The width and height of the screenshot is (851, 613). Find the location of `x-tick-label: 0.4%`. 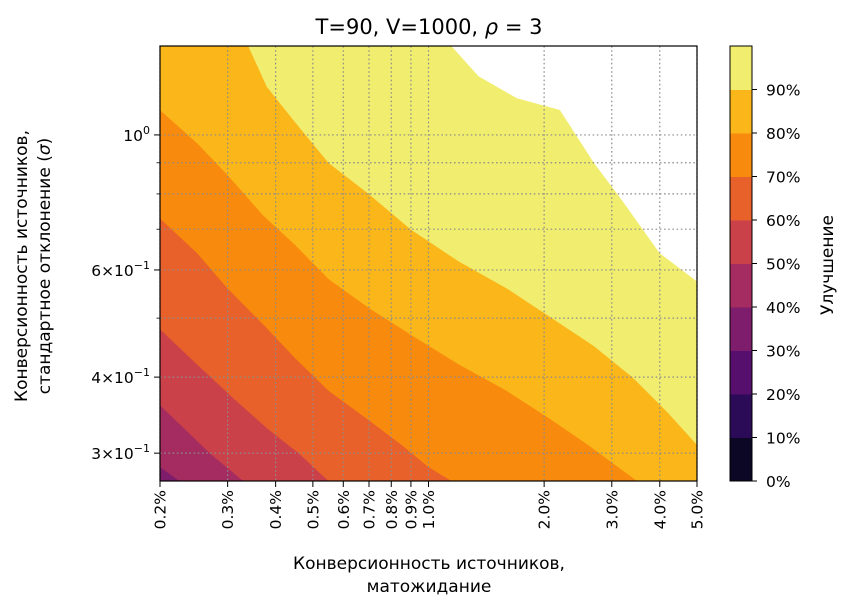

x-tick-label: 0.4% is located at coordinates (276, 509).